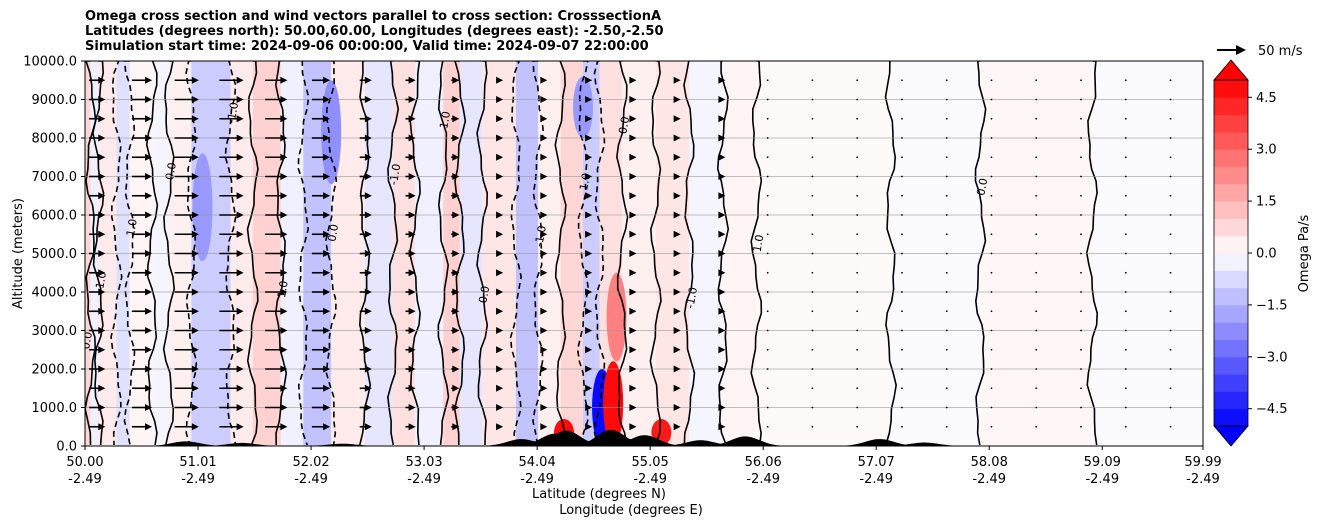 This screenshot has width=1320, height=526. What do you see at coordinates (202, 207) in the screenshot?
I see `omega-cell` at bounding box center [202, 207].